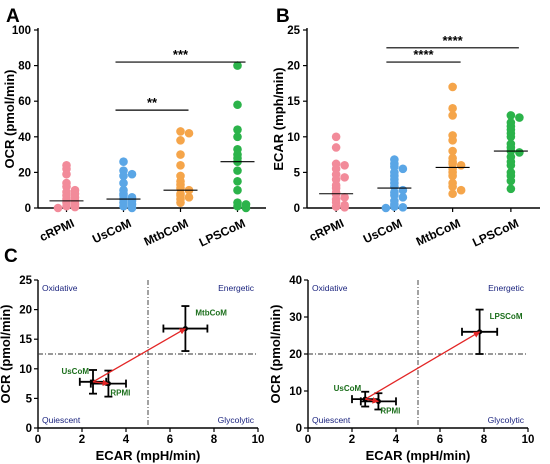 This screenshot has height=464, width=550. I want to click on x-tick-label: 10, so click(258, 440).